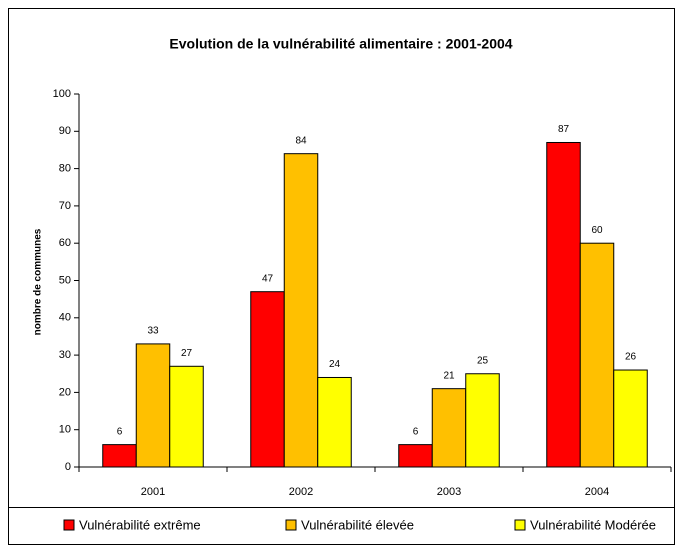 The image size is (683, 553). I want to click on legend-box, so click(341, 526).